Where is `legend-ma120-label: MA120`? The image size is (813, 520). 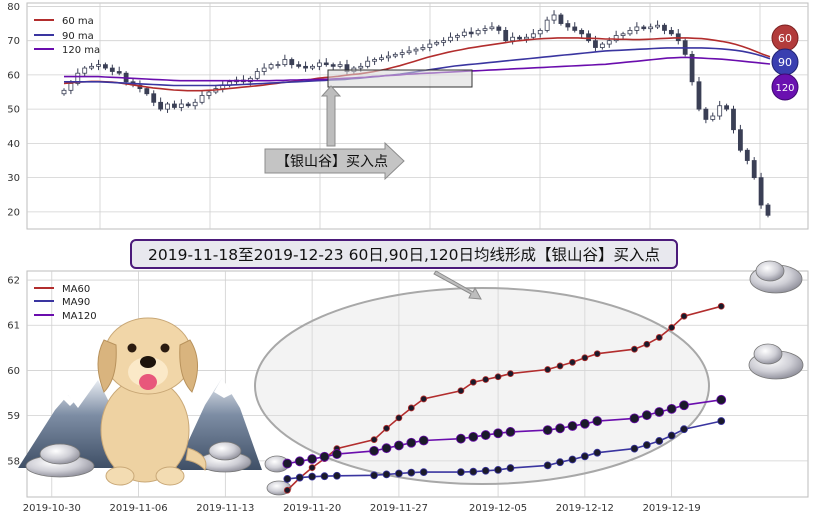 legend-ma120-label: MA120 is located at coordinates (79, 316).